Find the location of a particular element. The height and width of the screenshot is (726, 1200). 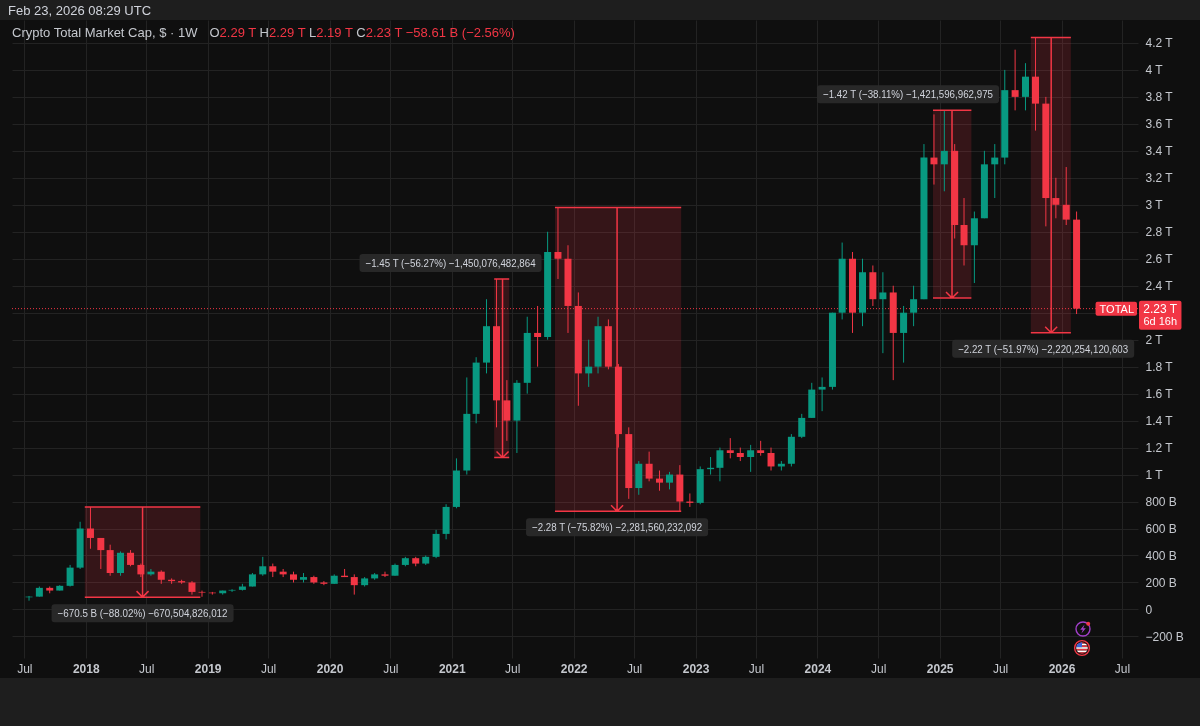

x-tick-label: 2024 is located at coordinates (818, 668).